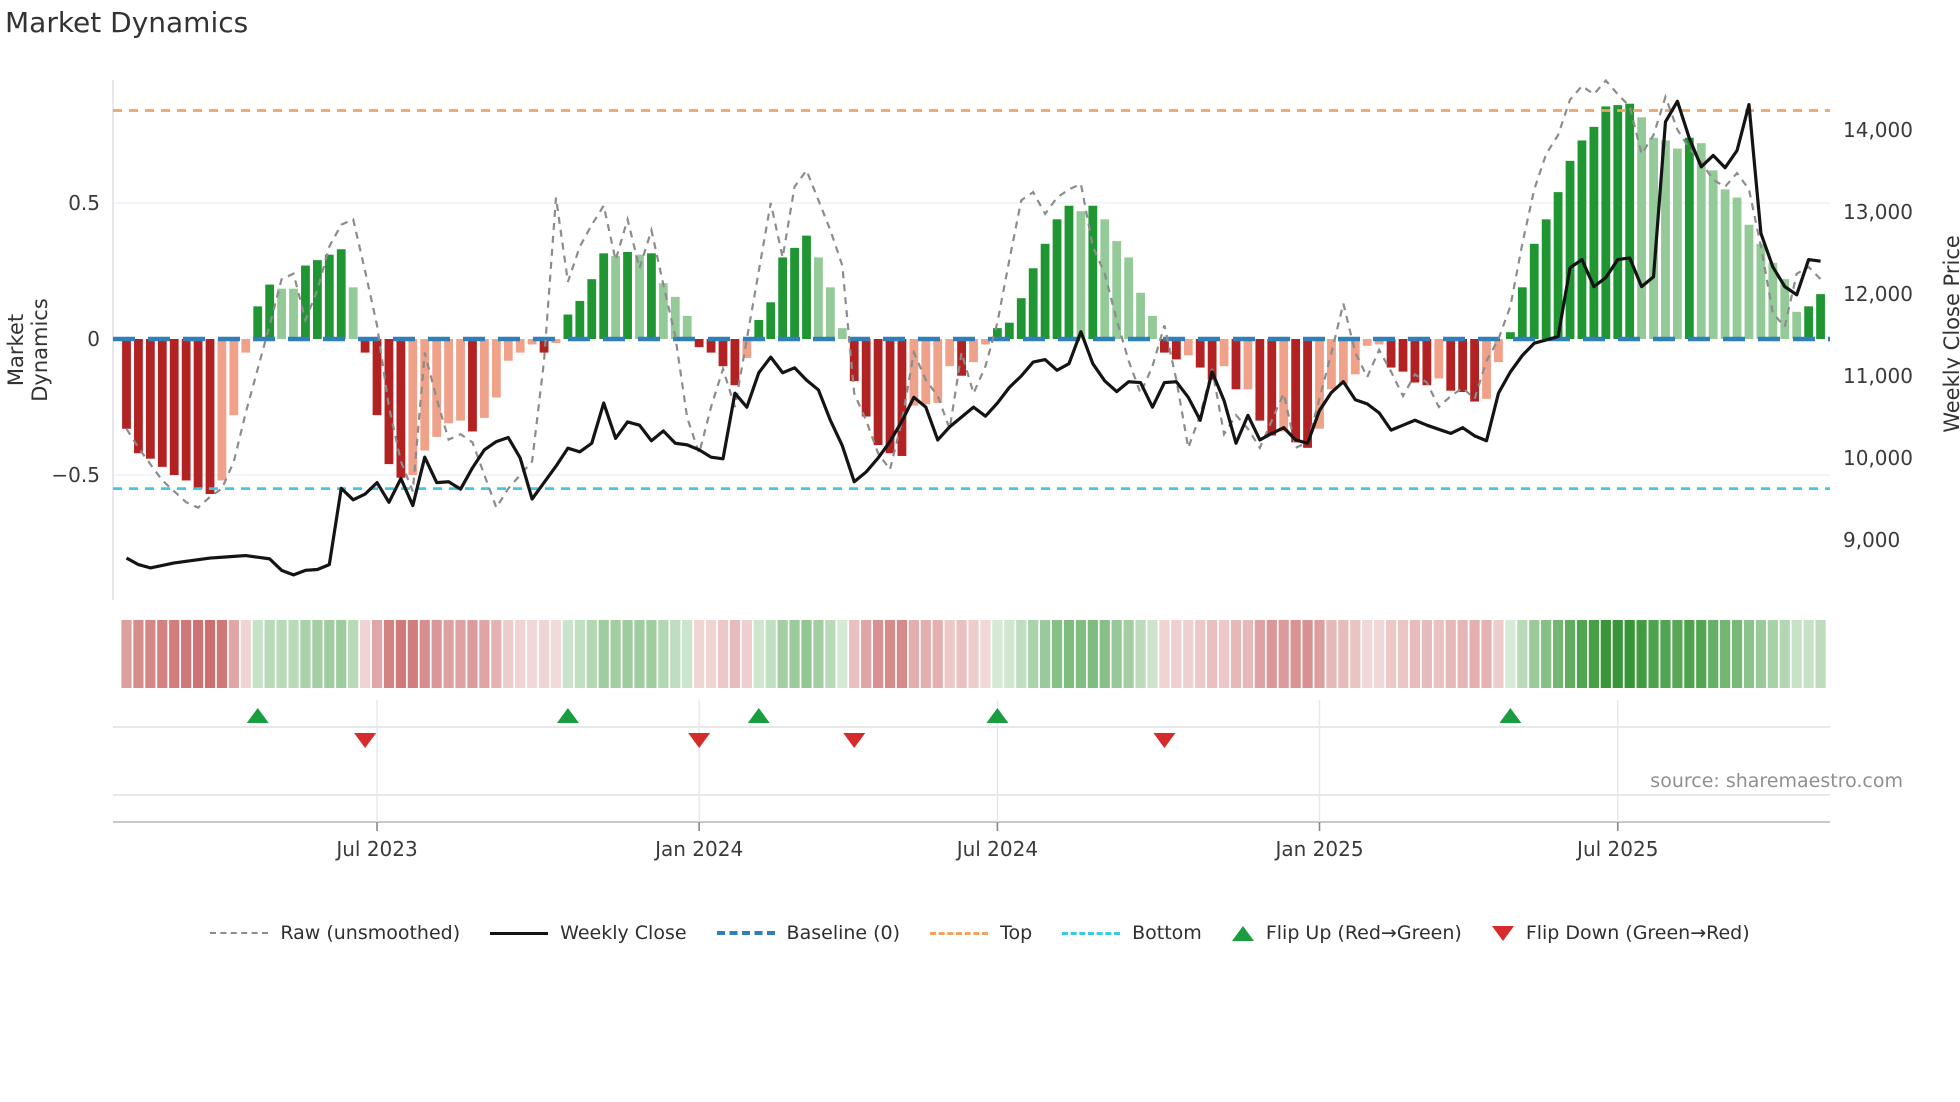 The width and height of the screenshot is (1960, 1102). I want to click on right-axis-tick-label: 11,000, so click(1878, 376).